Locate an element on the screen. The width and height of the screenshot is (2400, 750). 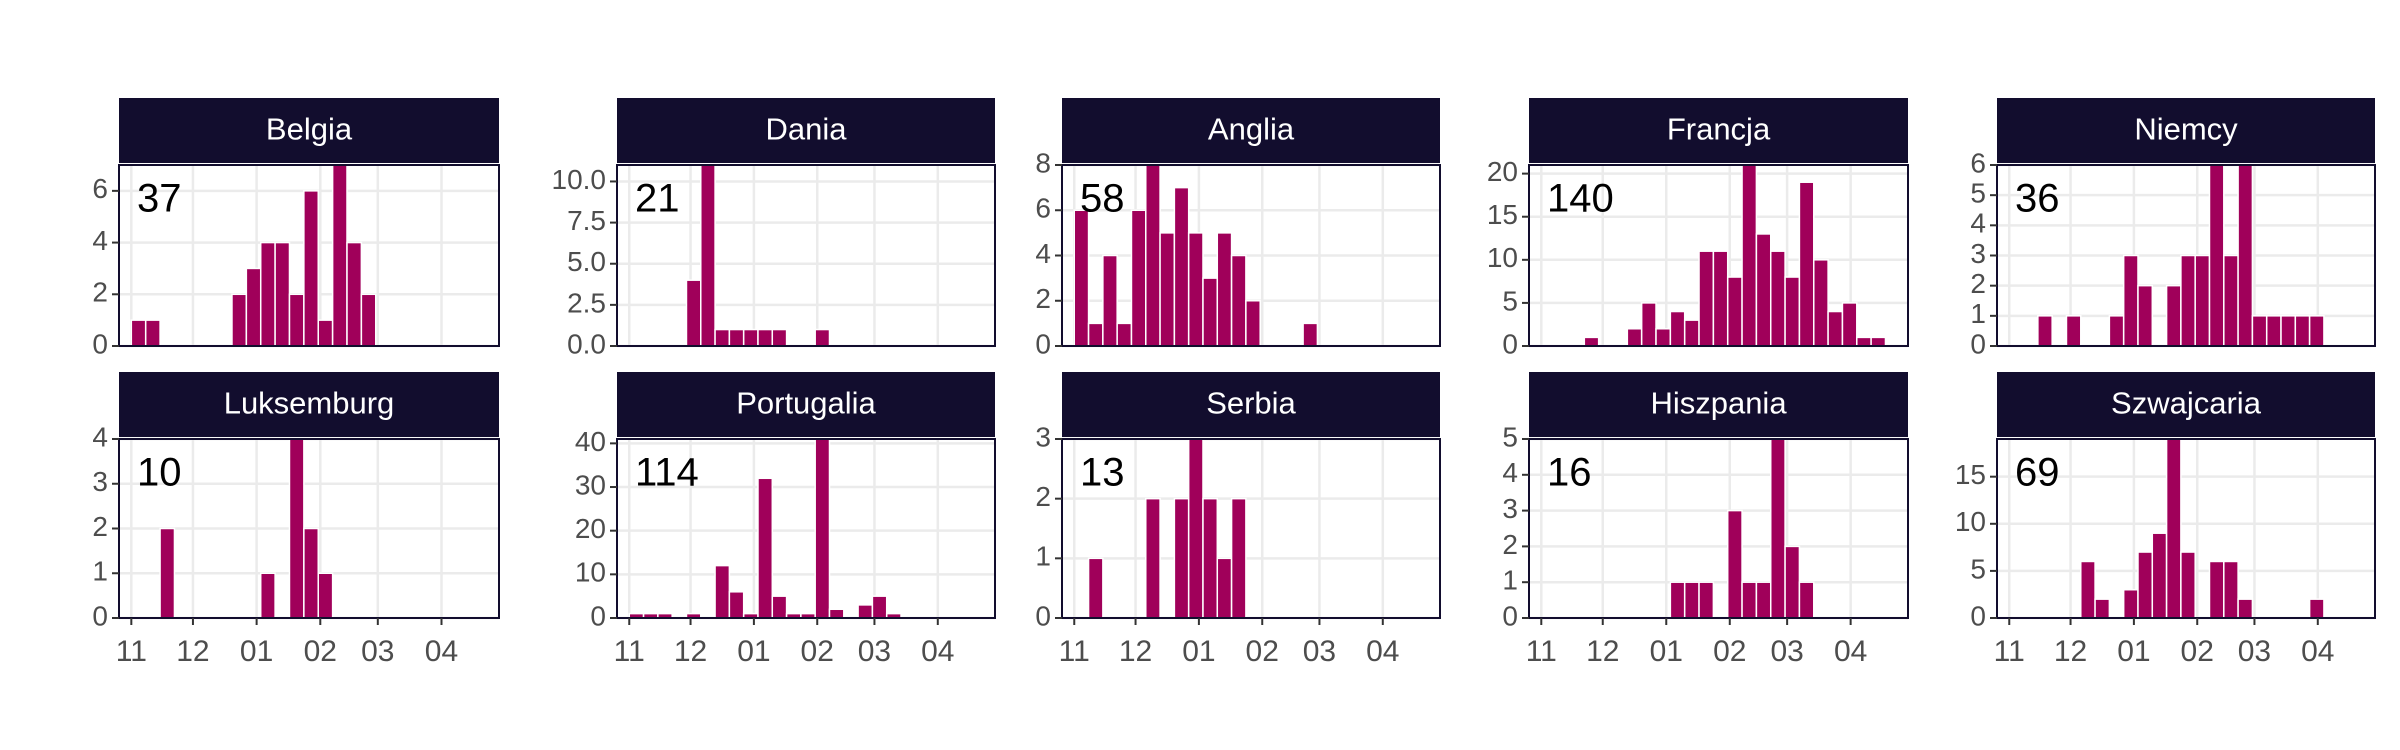
y-tick-label: 20 is located at coordinates (590, 528).